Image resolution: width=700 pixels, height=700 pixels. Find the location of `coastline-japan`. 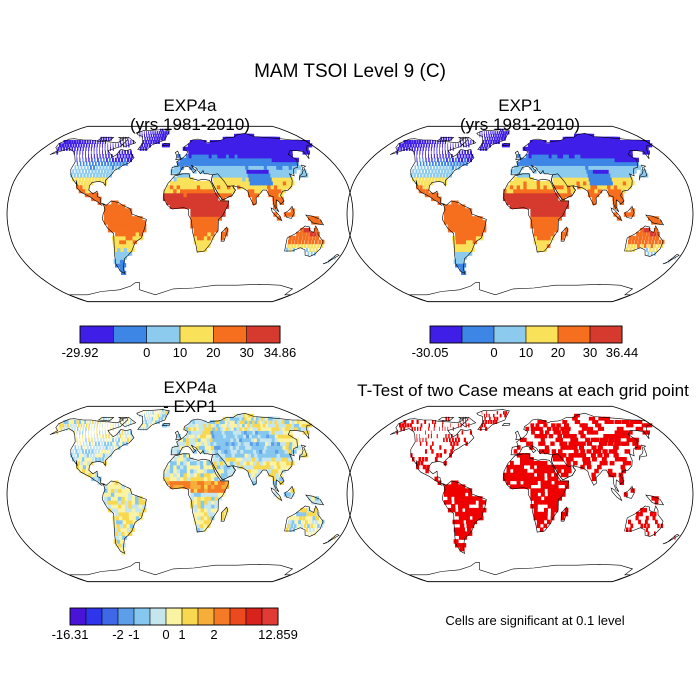

coastline-japan is located at coordinates (643, 172).